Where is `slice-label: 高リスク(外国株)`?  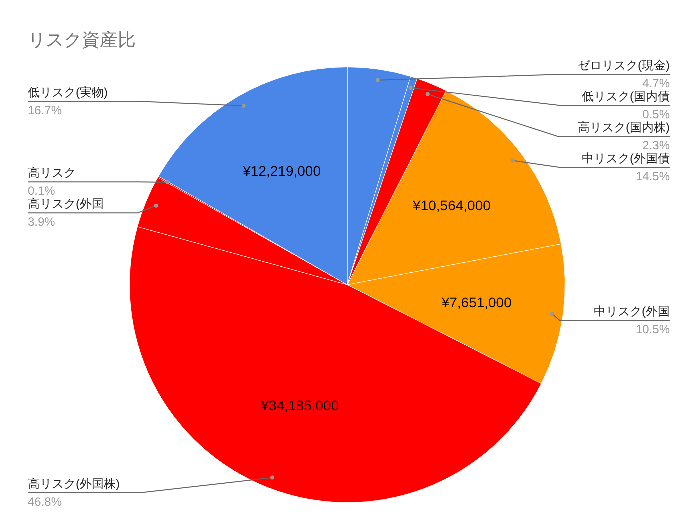 slice-label: 高リスク(外国株) is located at coordinates (74, 483).